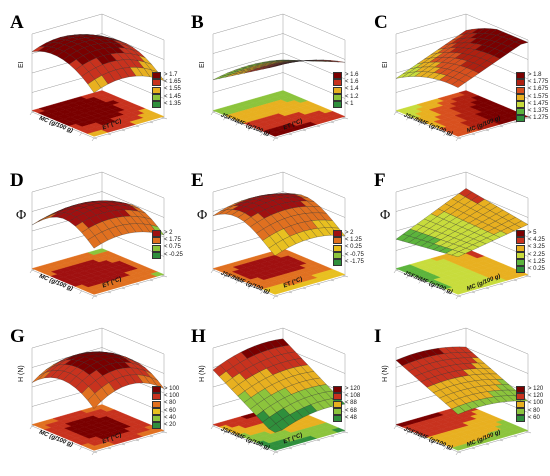 Image resolution: width=550 pixels, height=476 pixels. Describe the element at coordinates (165, 404) in the screenshot. I see `legend-entry: < 80` at that location.